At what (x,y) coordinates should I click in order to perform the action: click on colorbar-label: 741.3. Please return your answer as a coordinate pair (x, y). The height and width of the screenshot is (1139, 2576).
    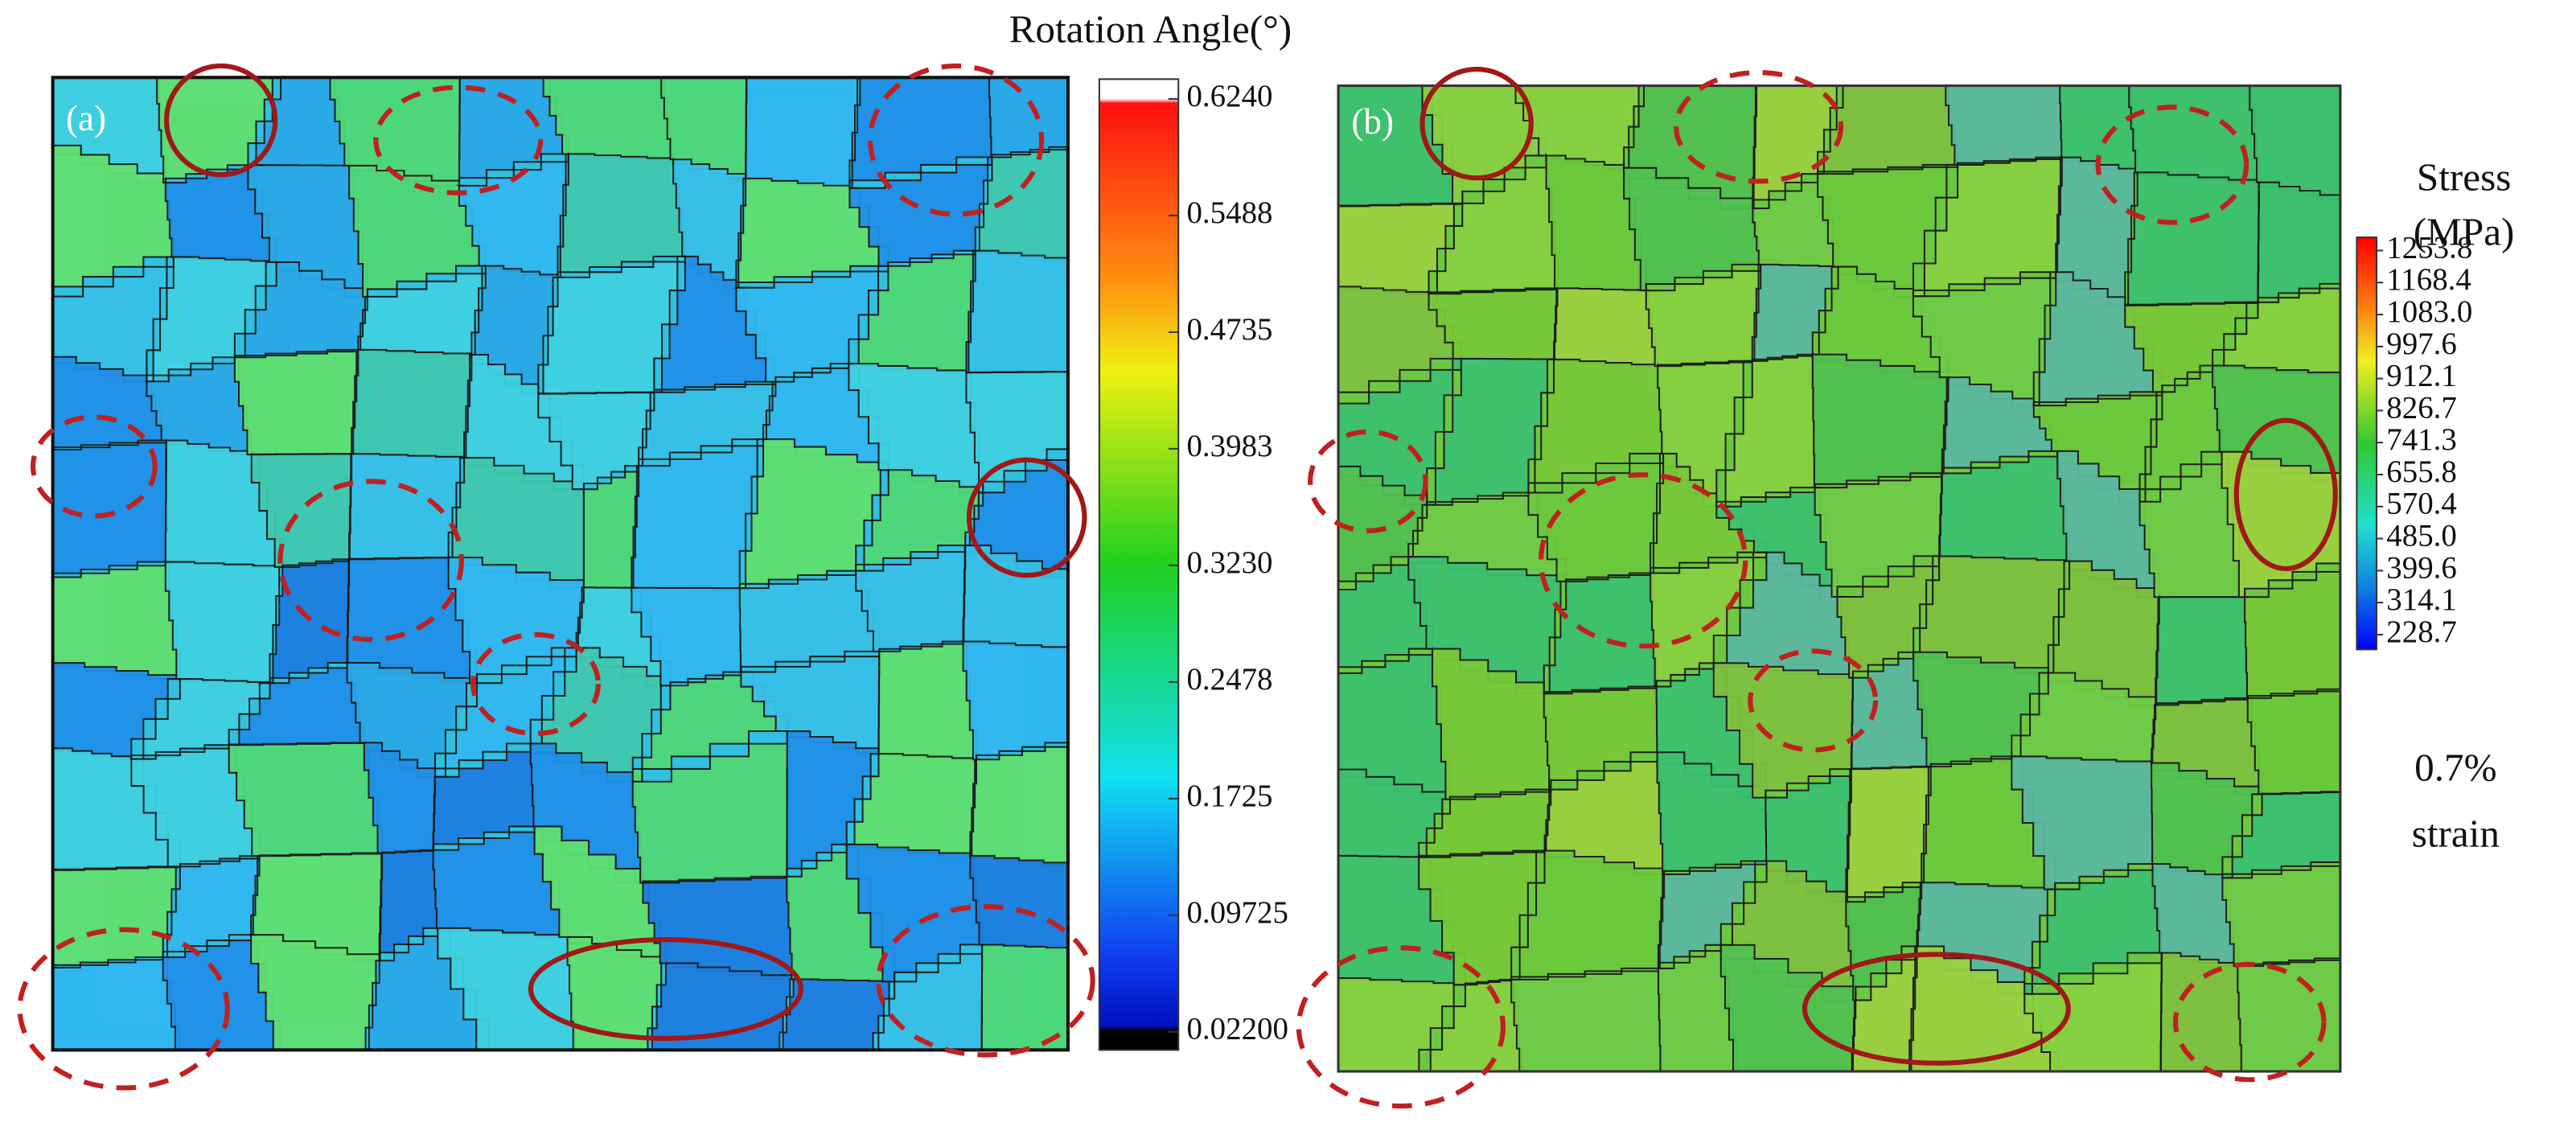
    Looking at the image, I should click on (2421, 439).